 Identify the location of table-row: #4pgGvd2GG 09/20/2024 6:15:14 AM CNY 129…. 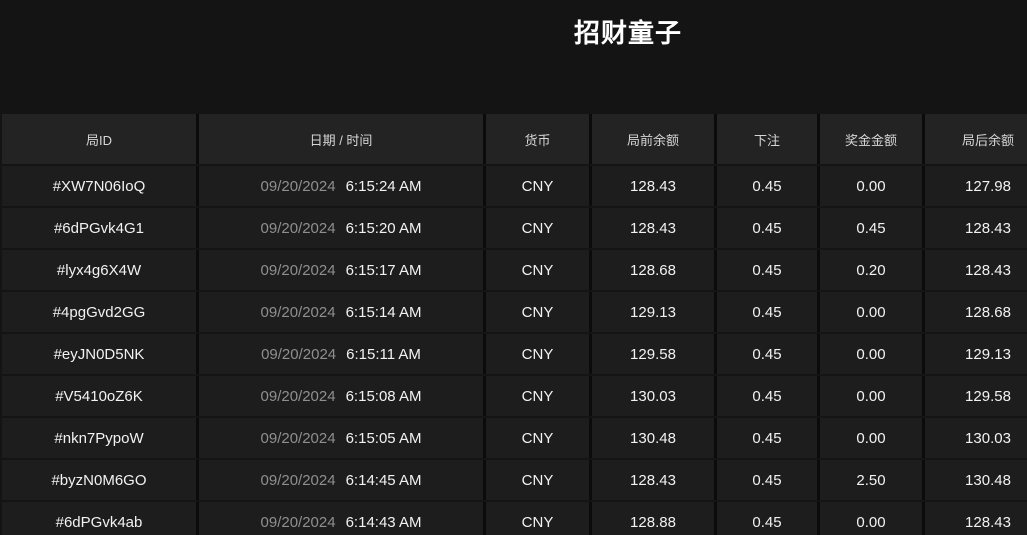
(514, 312).